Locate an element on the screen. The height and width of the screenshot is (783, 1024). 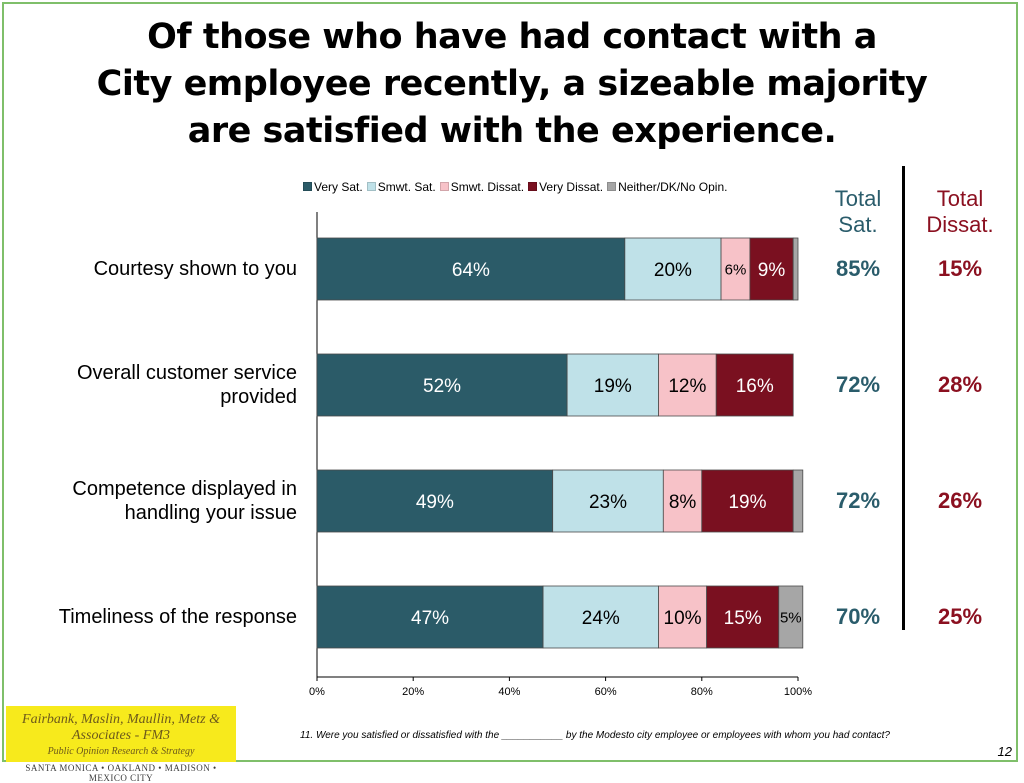
data-label: 52% is located at coordinates (442, 386).